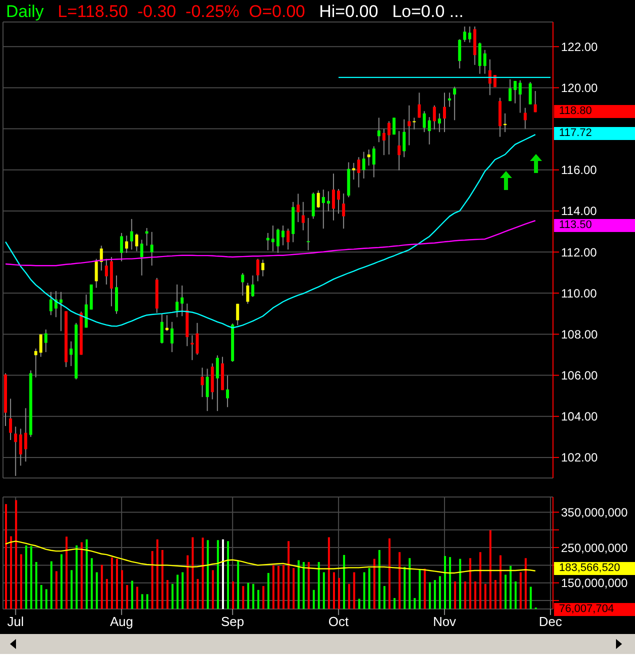  I want to click on text: 113.50, so click(594, 225).